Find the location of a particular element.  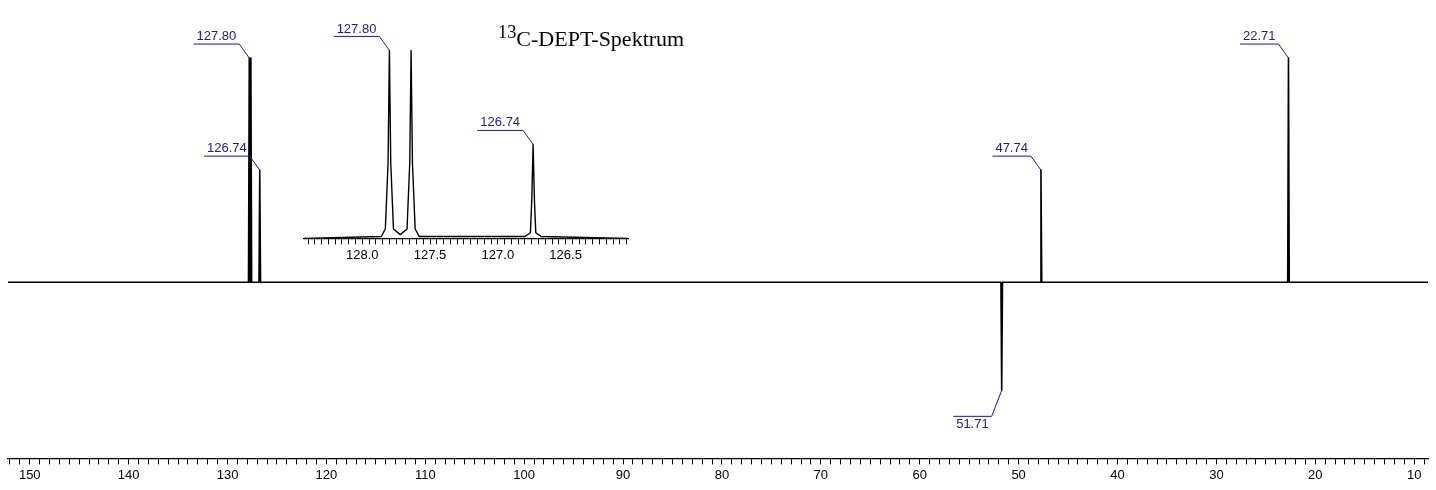

x-tick-label: 110 is located at coordinates (425, 474).